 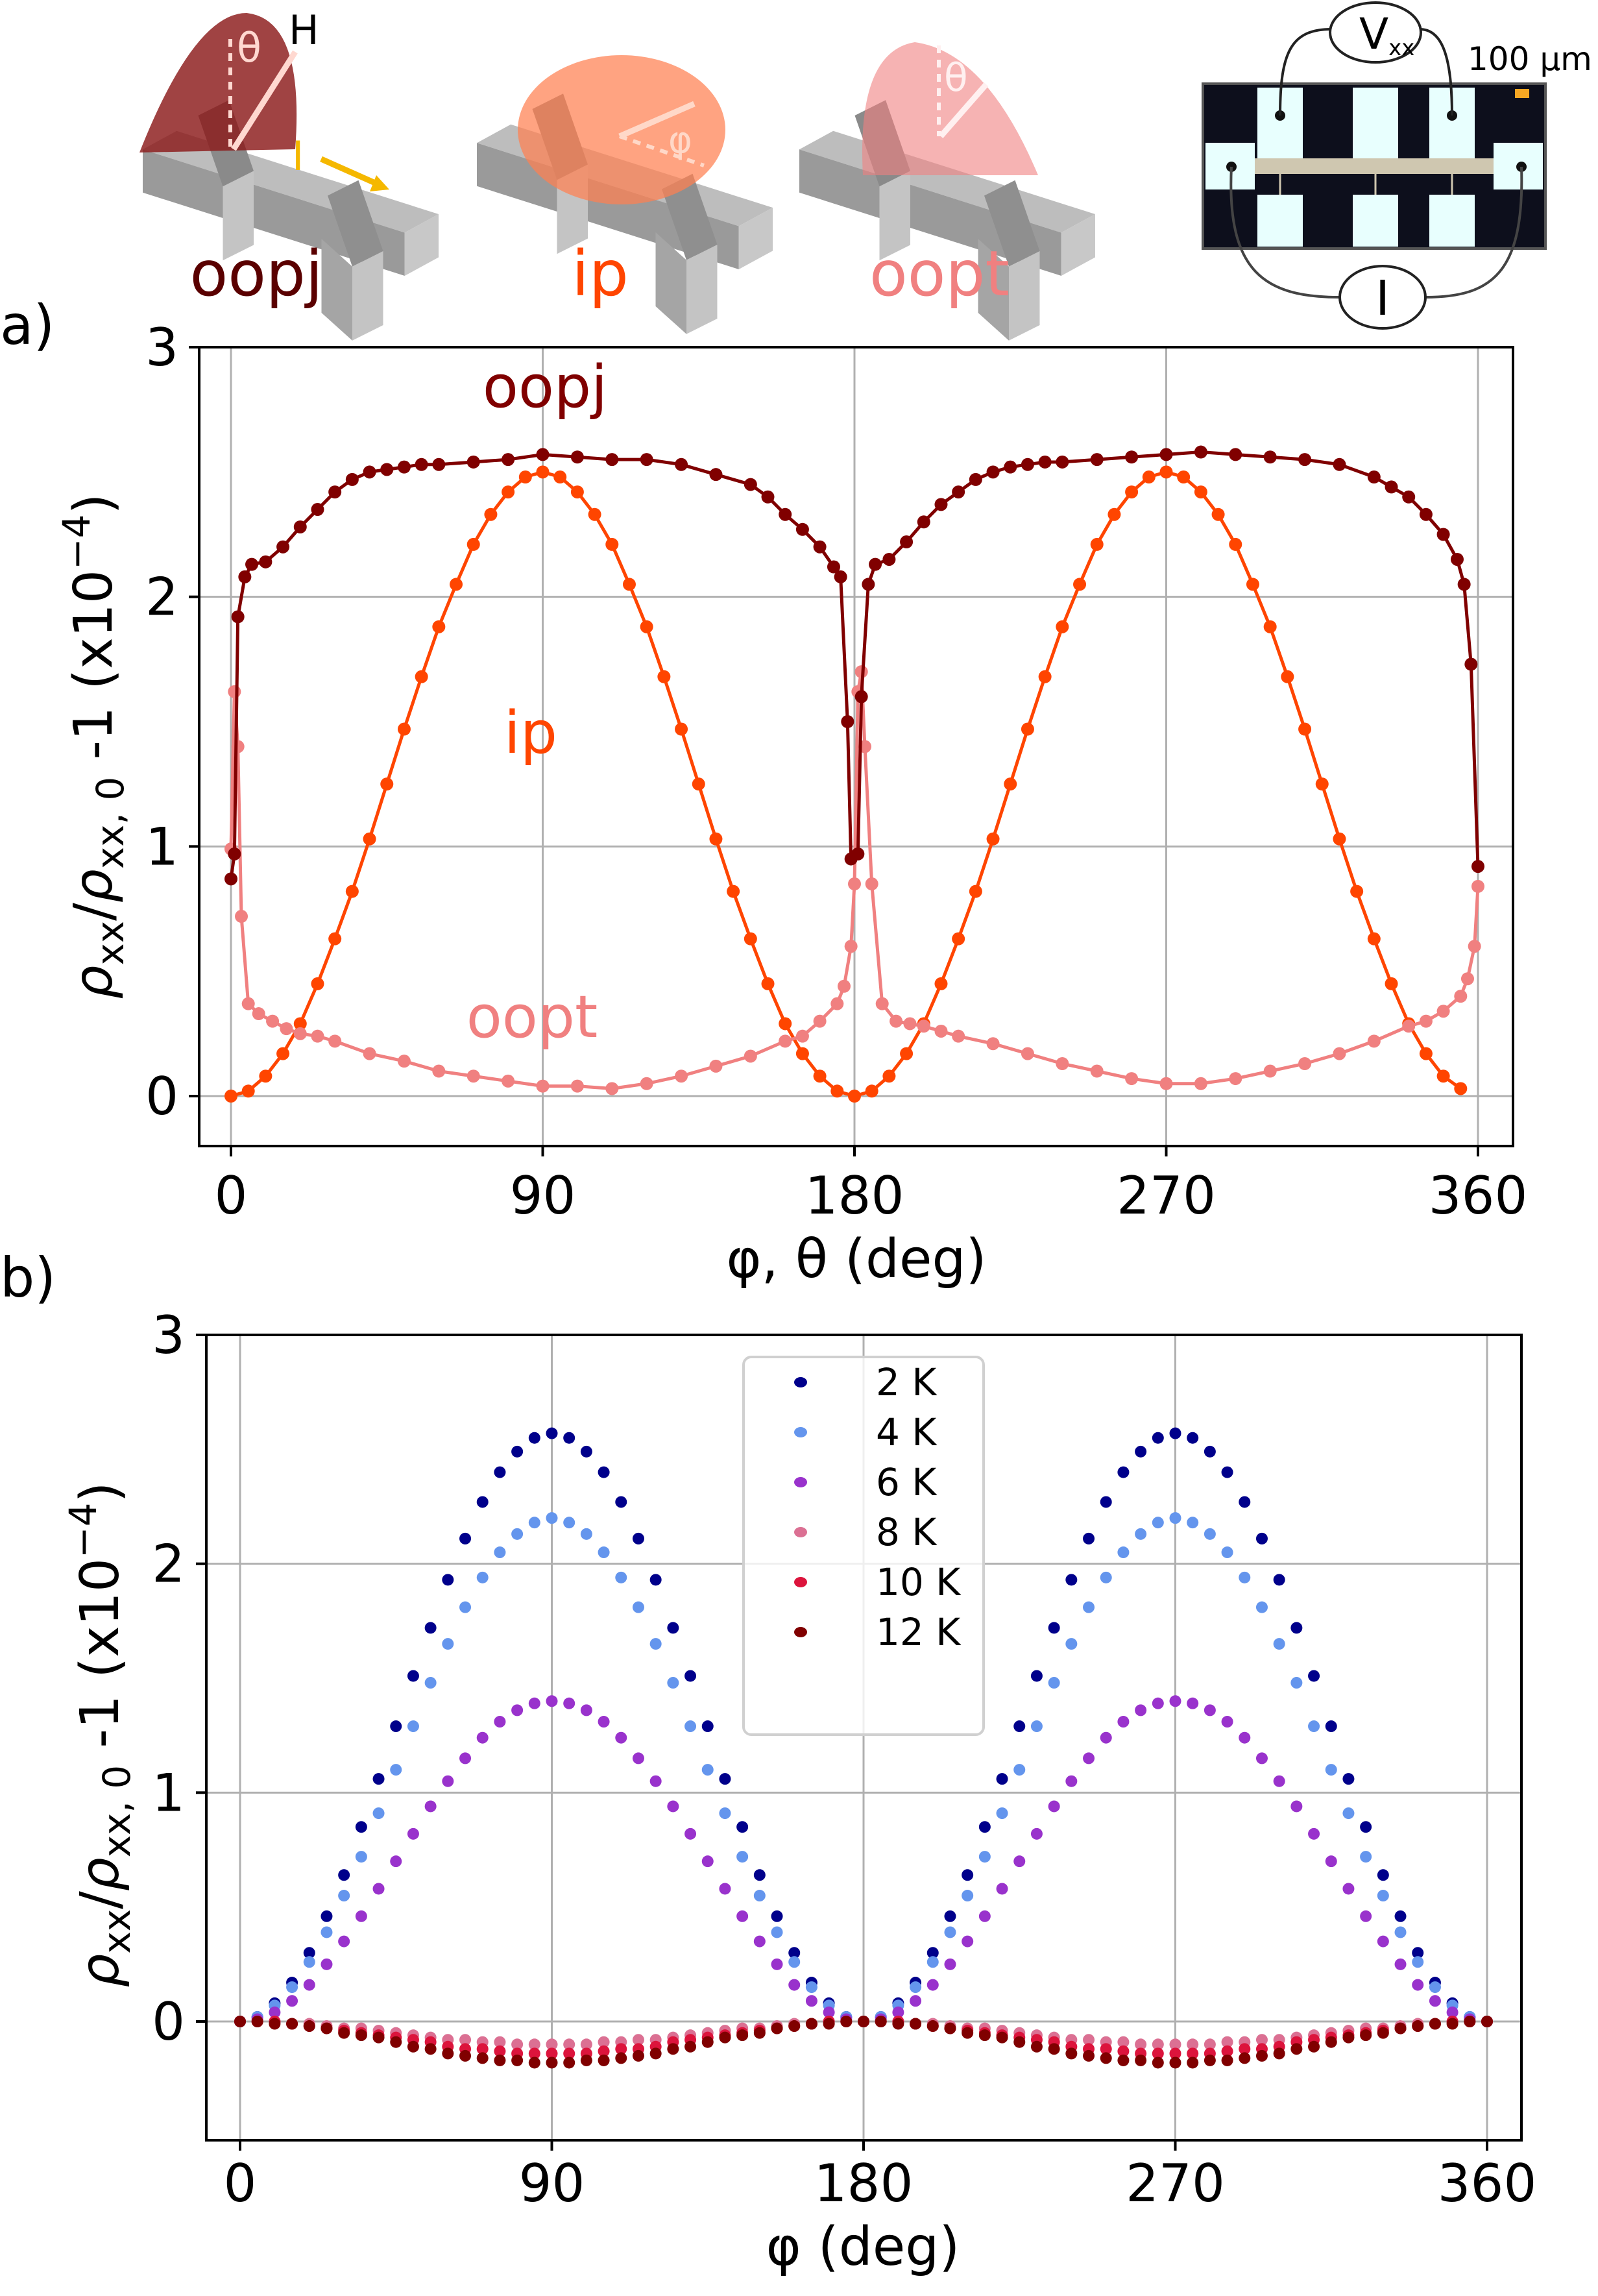 I want to click on legend-label: 10 K, so click(x=919, y=1582).